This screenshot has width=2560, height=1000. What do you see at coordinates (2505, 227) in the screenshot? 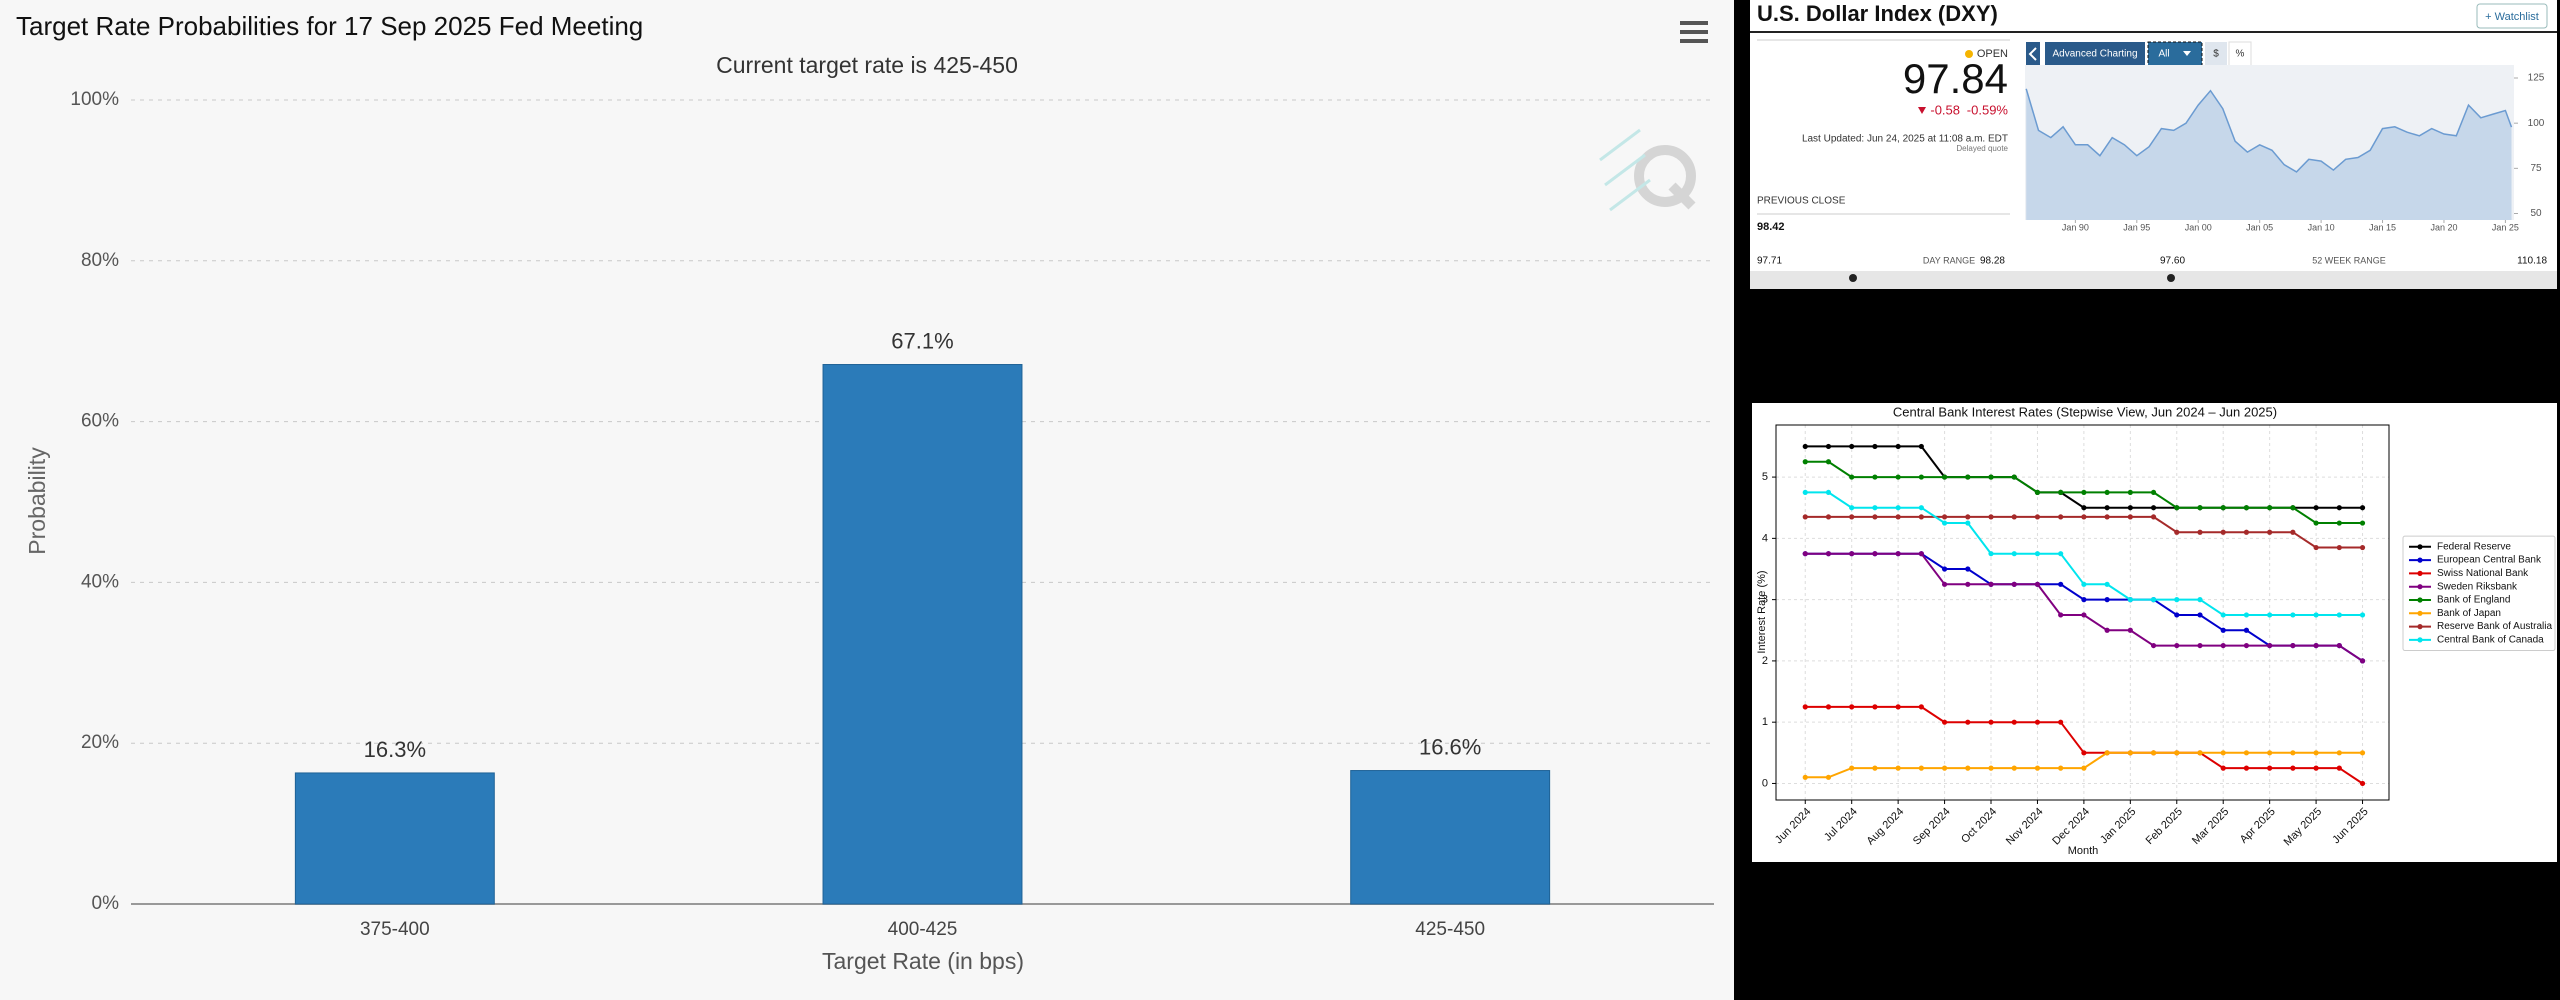
I see `x-tick-label: Jan 25` at bounding box center [2505, 227].